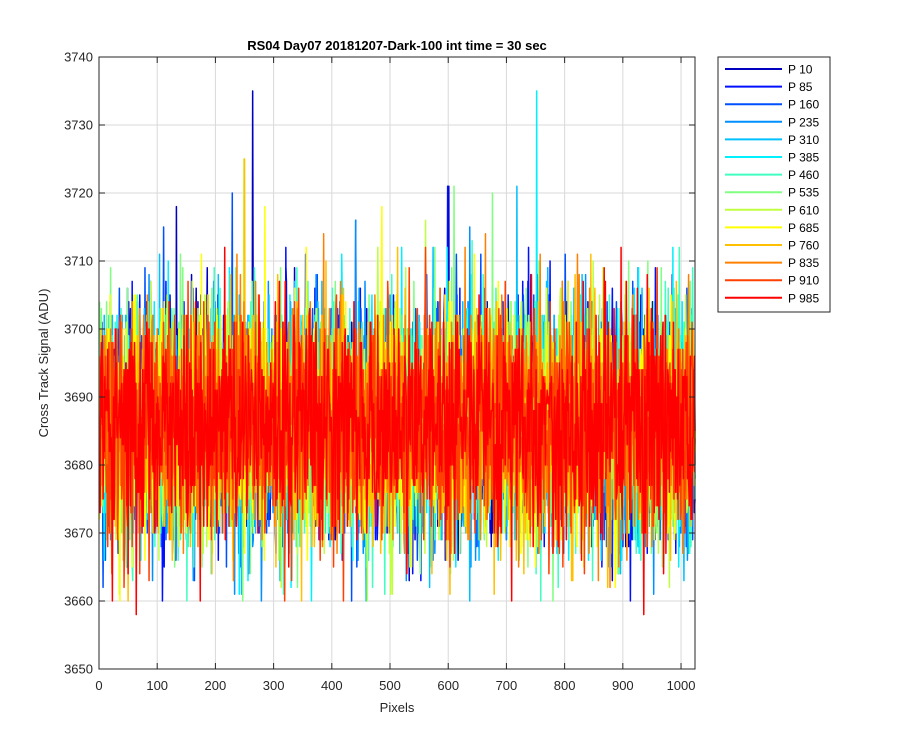  What do you see at coordinates (803, 210) in the screenshot?
I see `legend-label: P 610` at bounding box center [803, 210].